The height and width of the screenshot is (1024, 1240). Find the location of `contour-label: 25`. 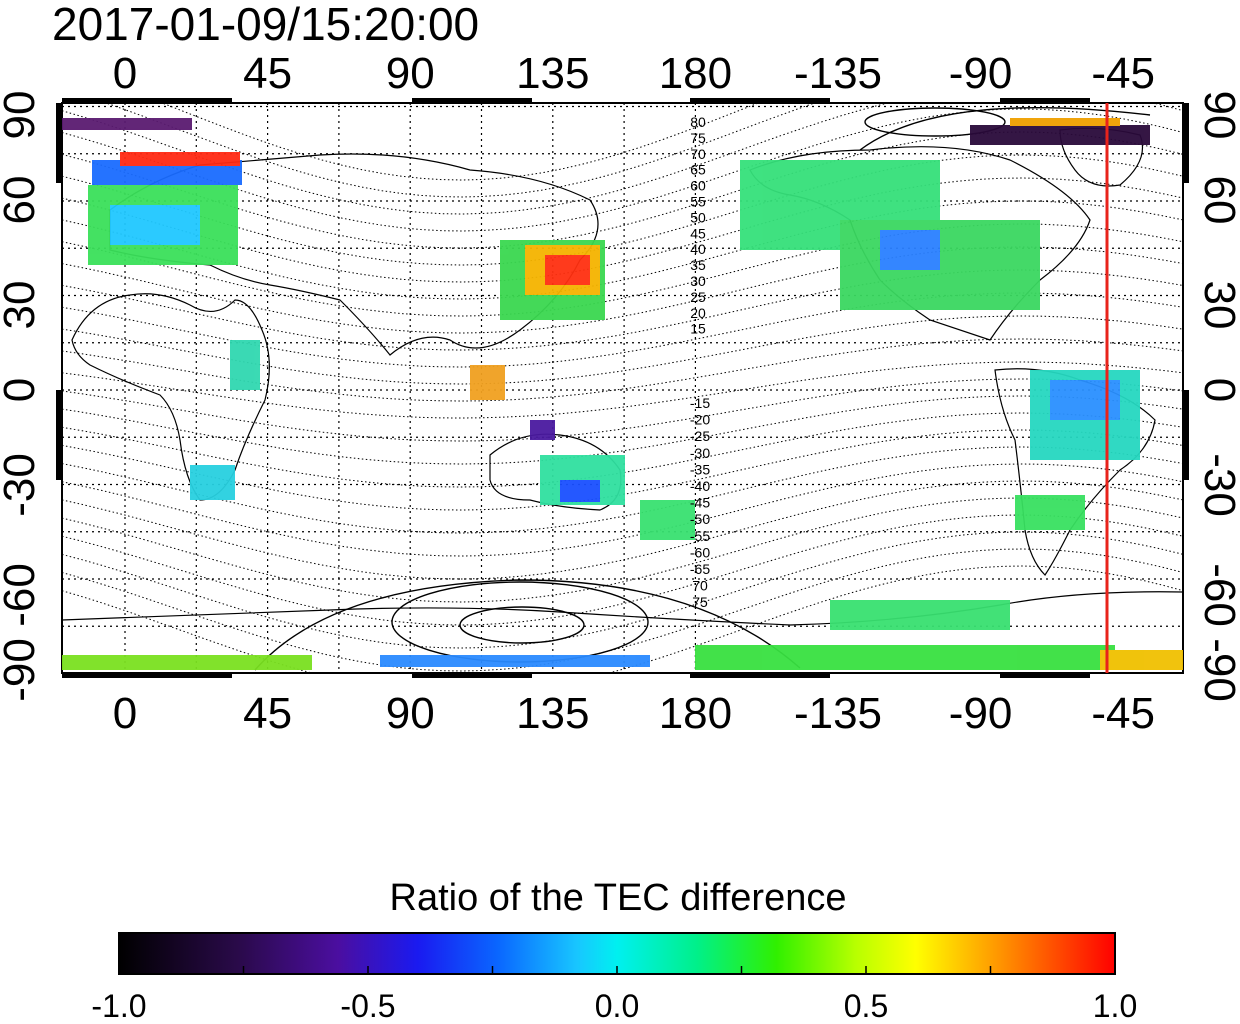

contour-label: 25 is located at coordinates (698, 297).